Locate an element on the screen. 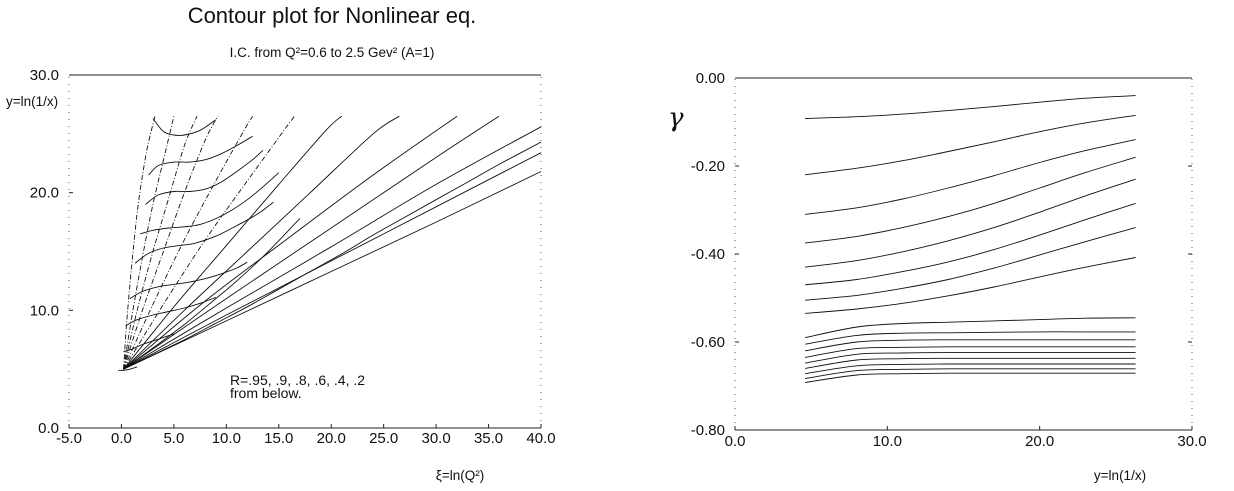 The width and height of the screenshot is (1234, 491). left-chart-title: Contour plot for Nonlinear eq. is located at coordinates (332, 15).